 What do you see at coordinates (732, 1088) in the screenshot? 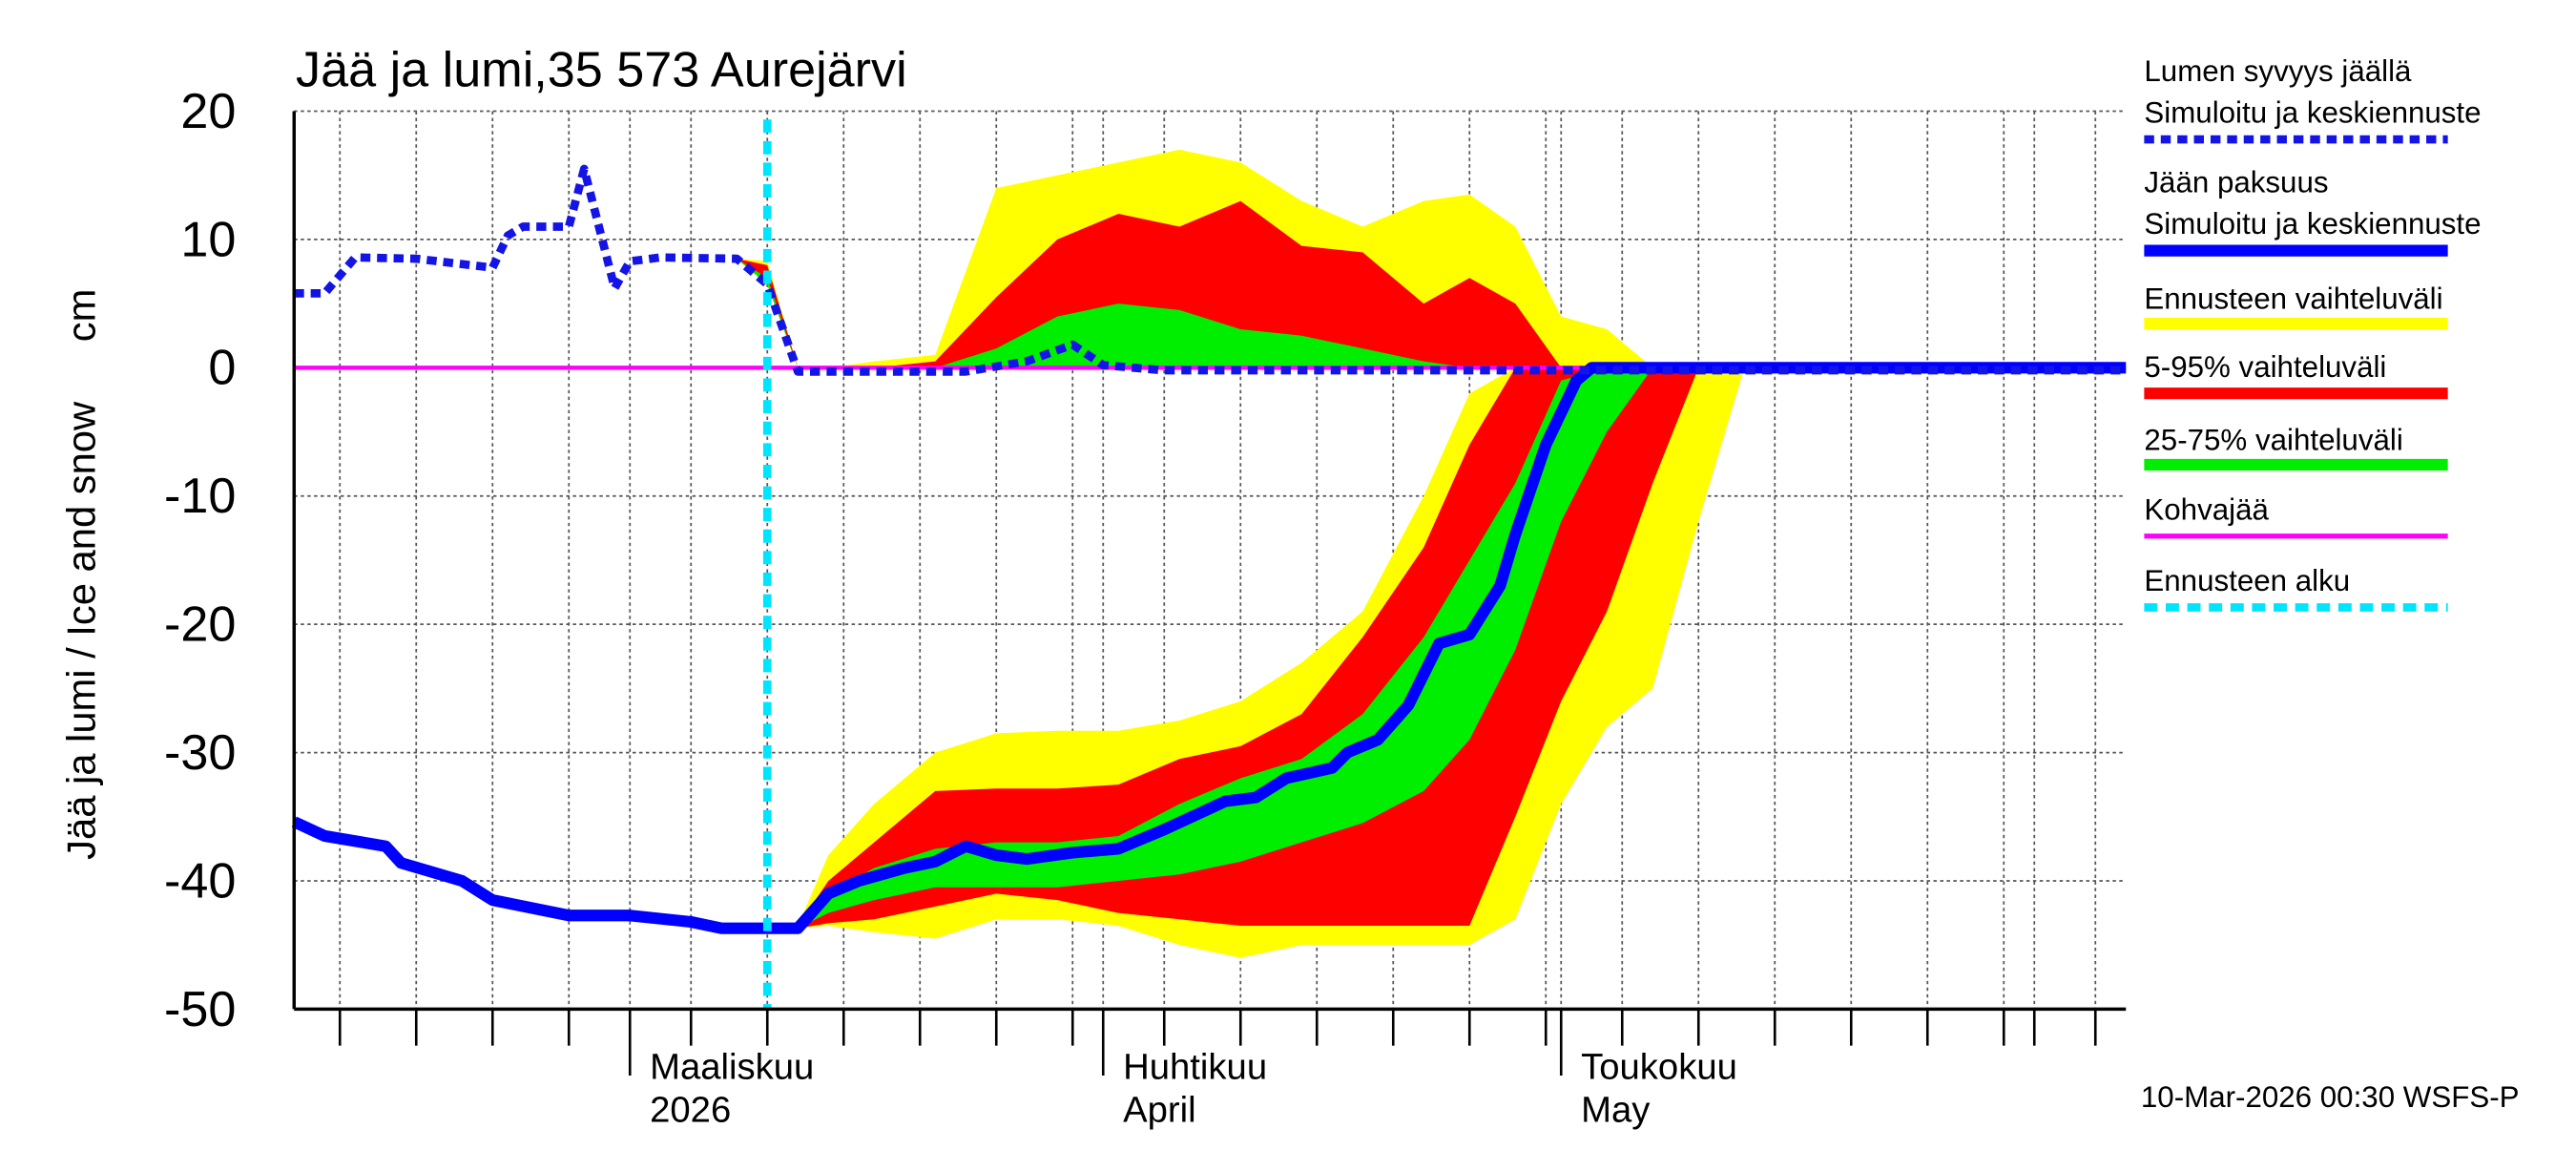
I see `x-tick-label: Maaliskuu 2026` at bounding box center [732, 1088].